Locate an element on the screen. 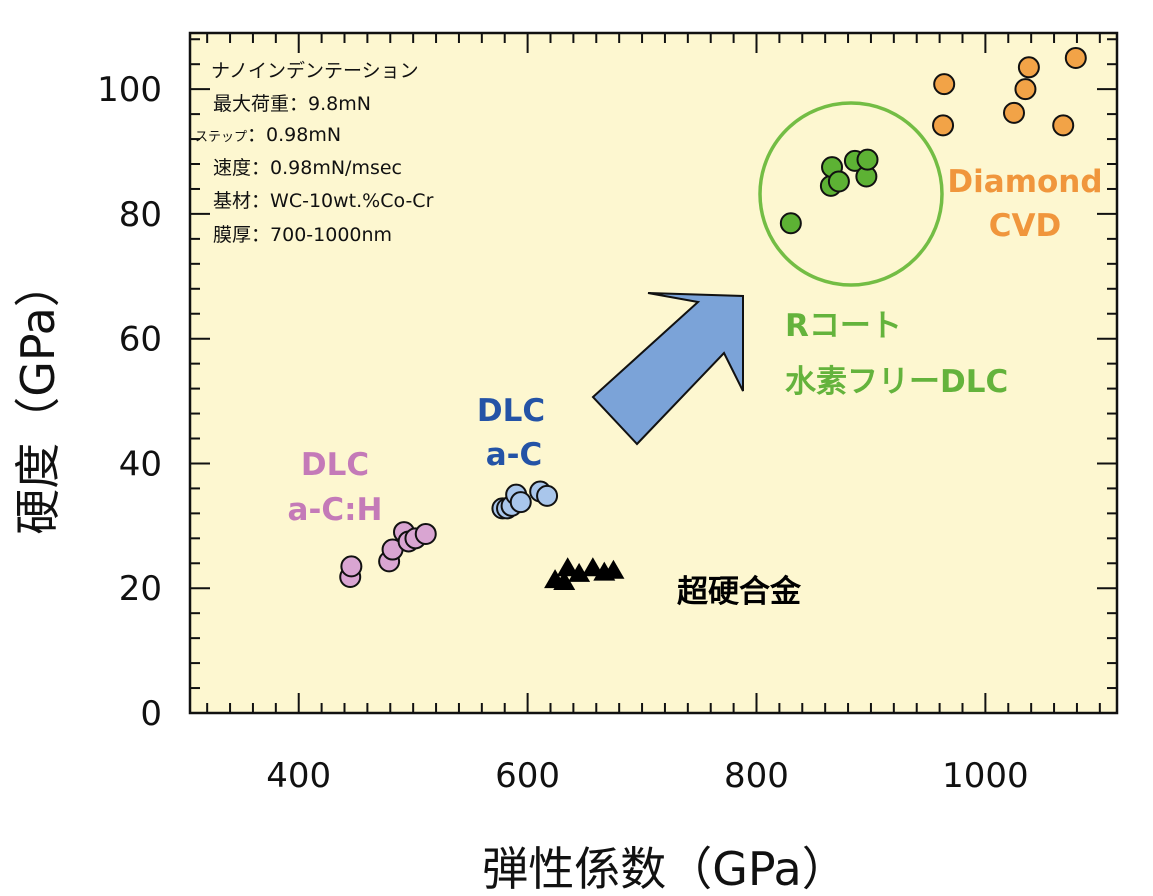 The image size is (1153, 896). x-tick-label: 400 is located at coordinates (298, 776).